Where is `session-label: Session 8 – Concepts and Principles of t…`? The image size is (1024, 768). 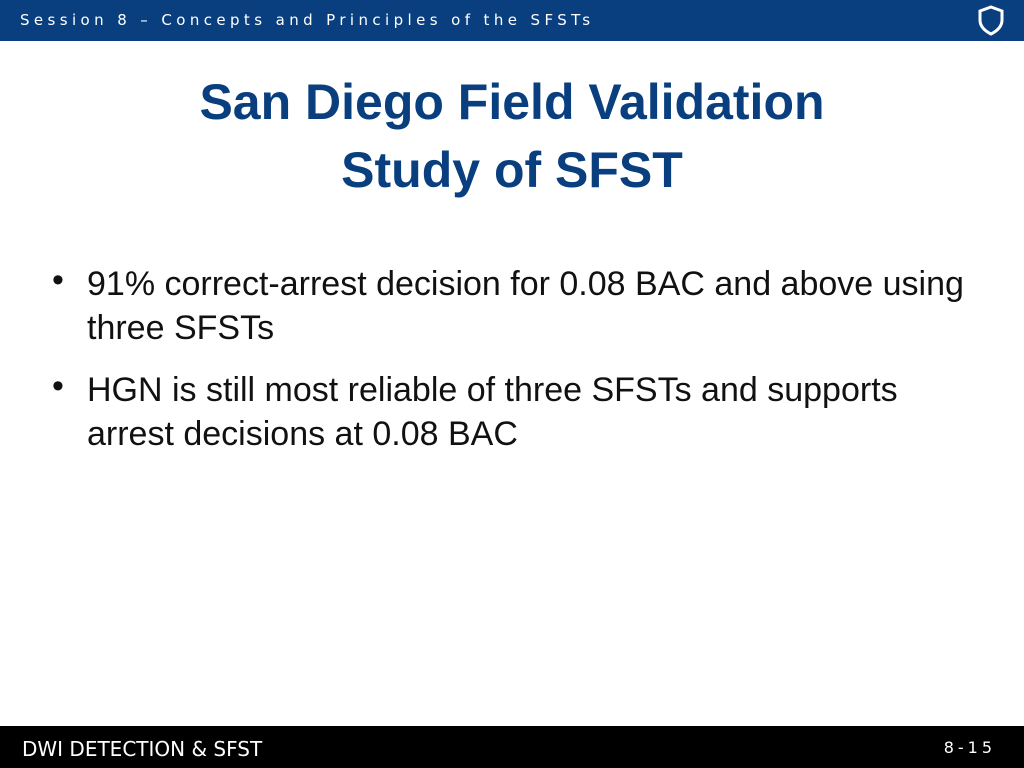 session-label: Session 8 – Concepts and Principles of t… is located at coordinates (307, 20).